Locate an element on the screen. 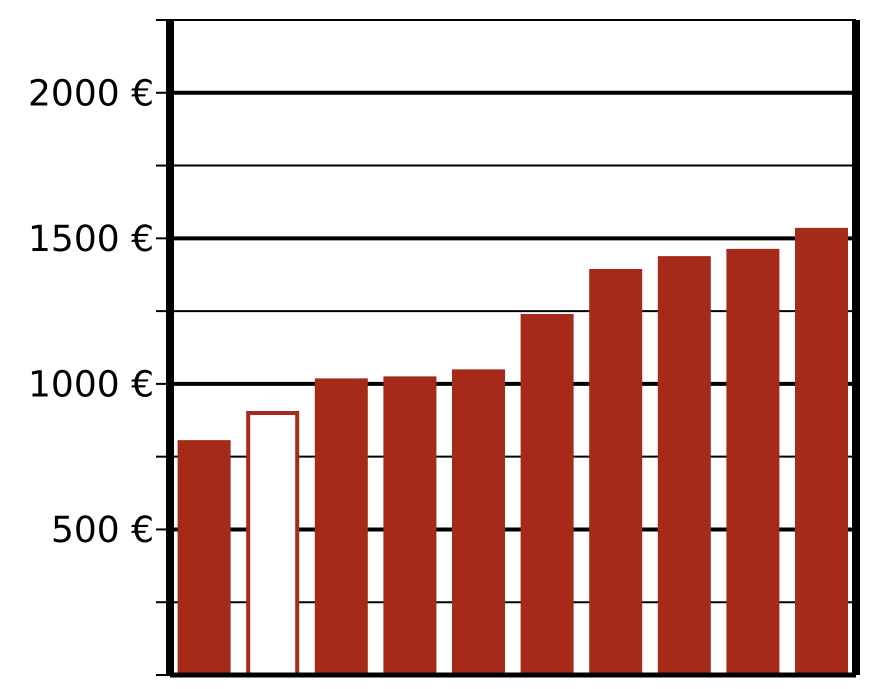 Image resolution: width=872 pixels, height=689 pixels. y-tick-label: 1500 € is located at coordinates (91, 239).